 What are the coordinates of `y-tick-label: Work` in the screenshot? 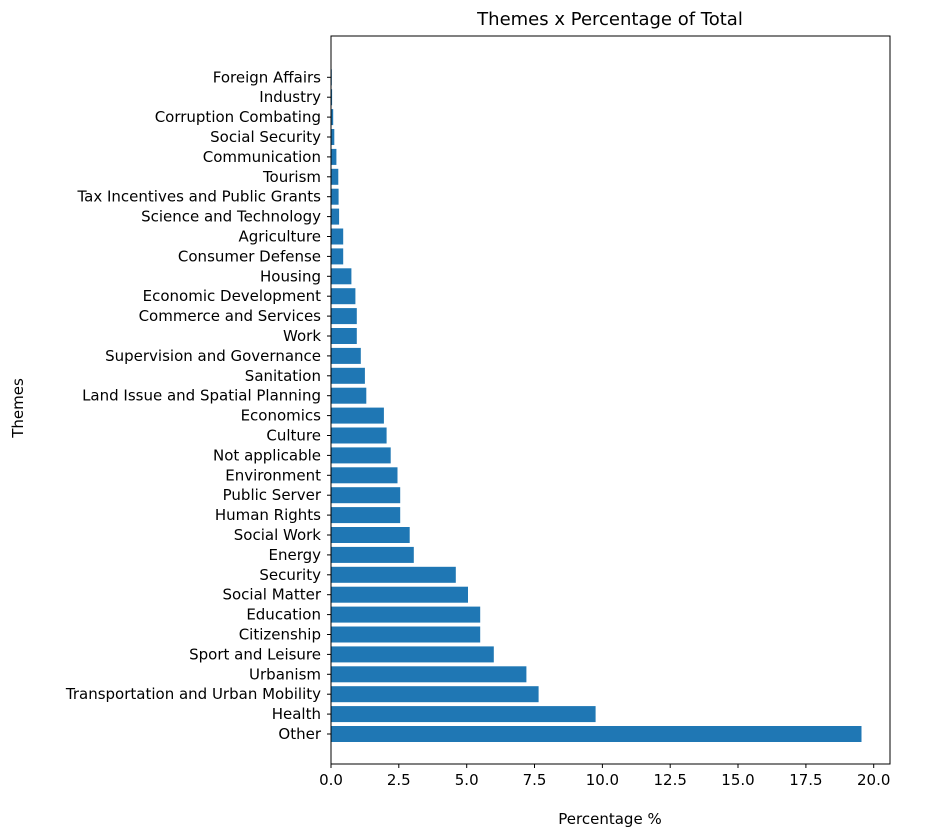 It's located at (302, 336).